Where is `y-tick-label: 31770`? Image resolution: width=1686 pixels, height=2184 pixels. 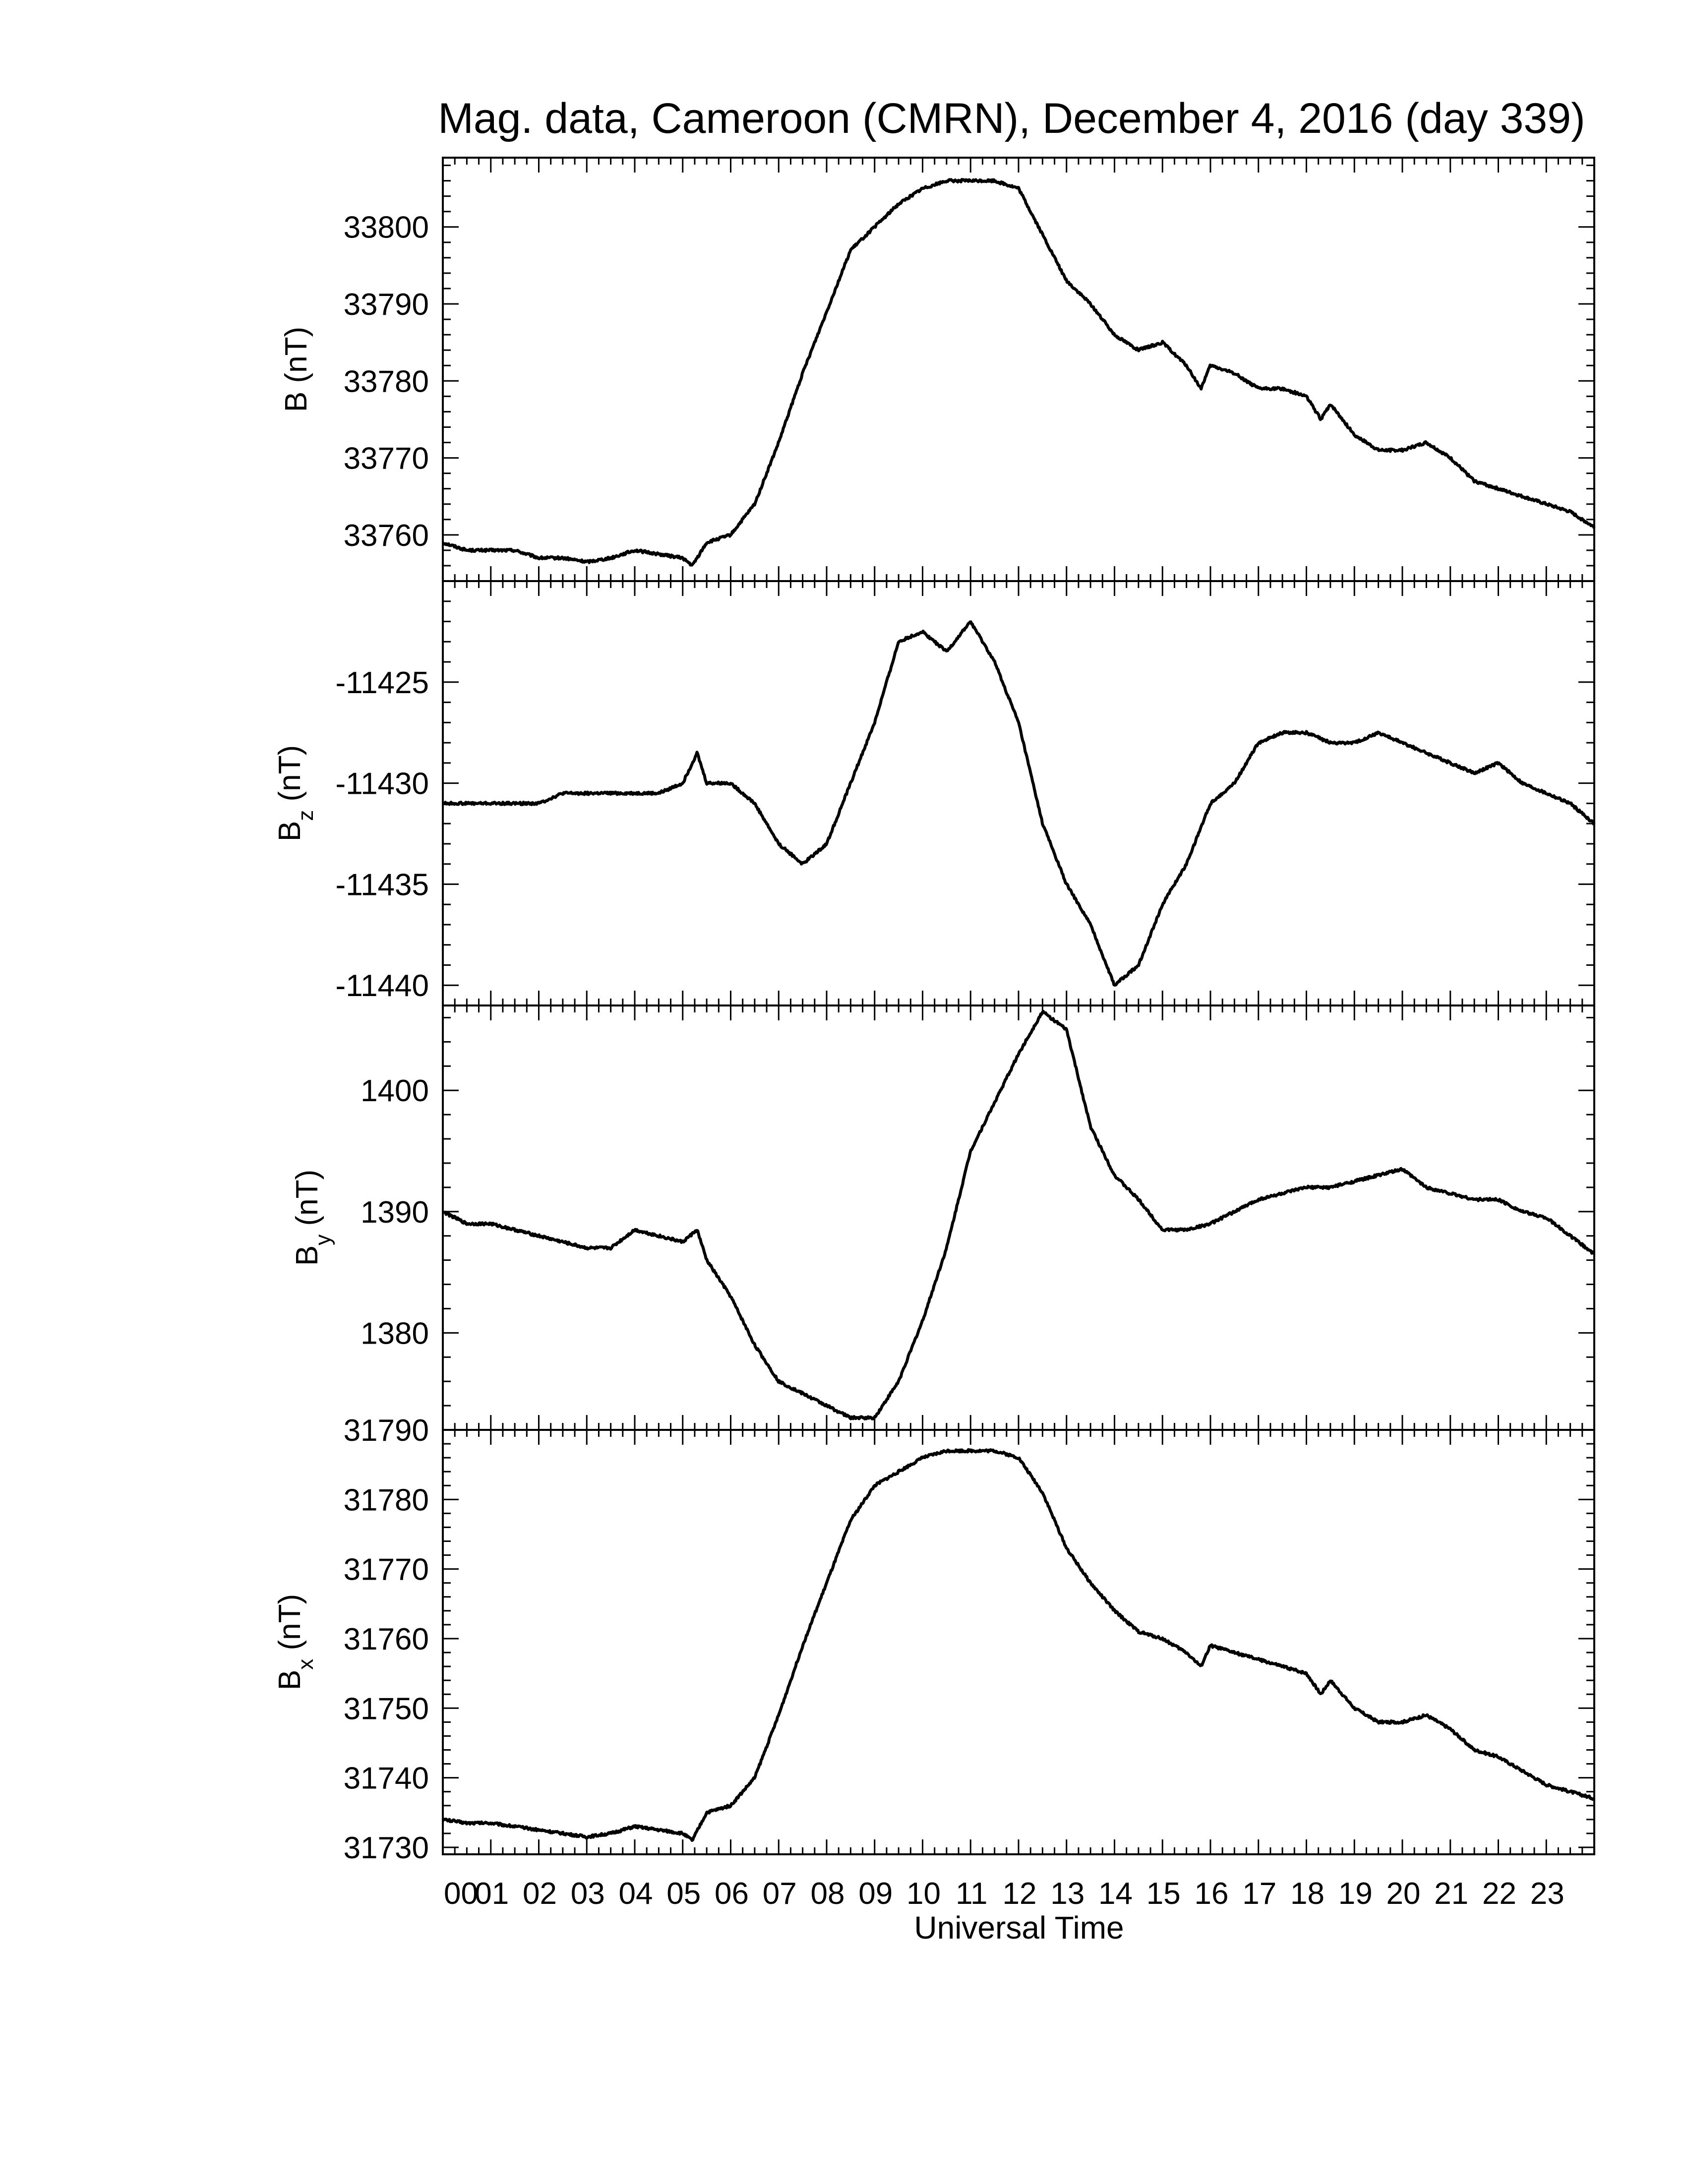 y-tick-label: 31770 is located at coordinates (387, 1570).